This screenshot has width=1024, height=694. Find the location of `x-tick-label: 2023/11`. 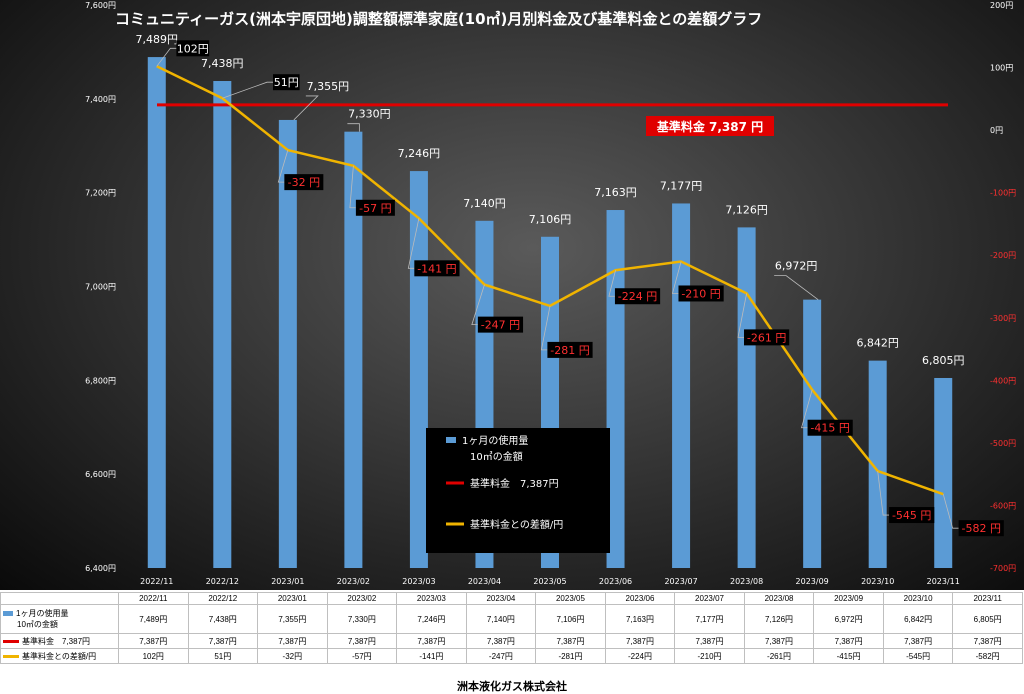

x-tick-label: 2023/11 is located at coordinates (943, 581).